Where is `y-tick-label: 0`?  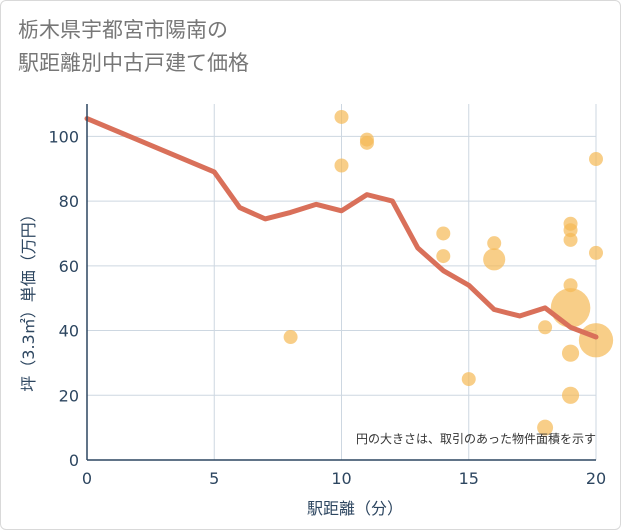
y-tick-label: 0 is located at coordinates (74, 460).